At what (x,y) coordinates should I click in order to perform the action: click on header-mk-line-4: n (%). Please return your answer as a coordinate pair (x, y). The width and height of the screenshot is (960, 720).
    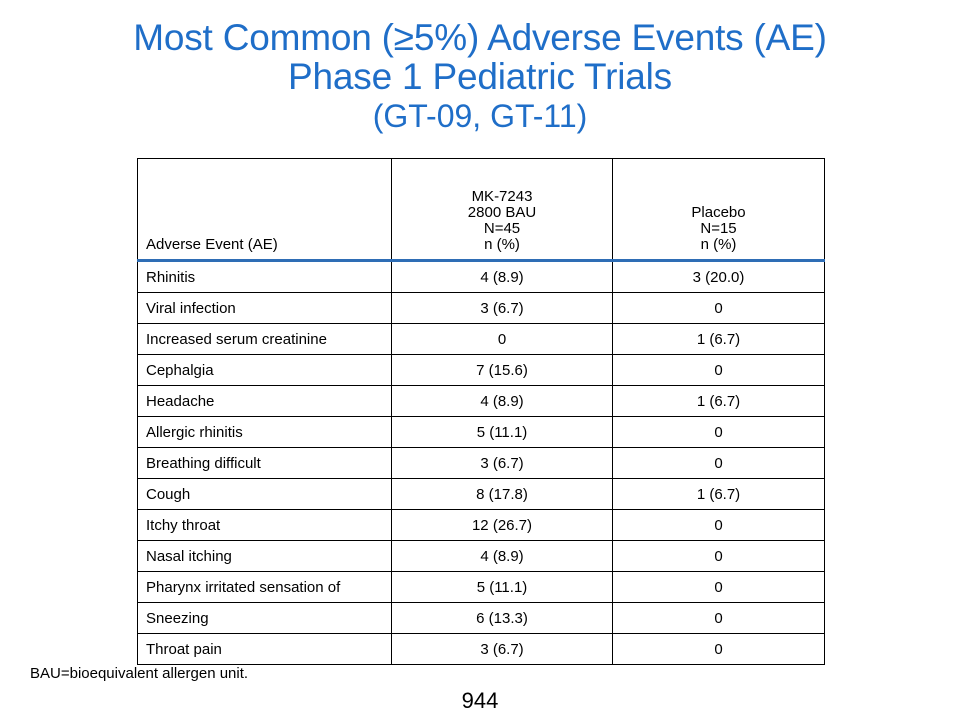
    Looking at the image, I should click on (502, 244).